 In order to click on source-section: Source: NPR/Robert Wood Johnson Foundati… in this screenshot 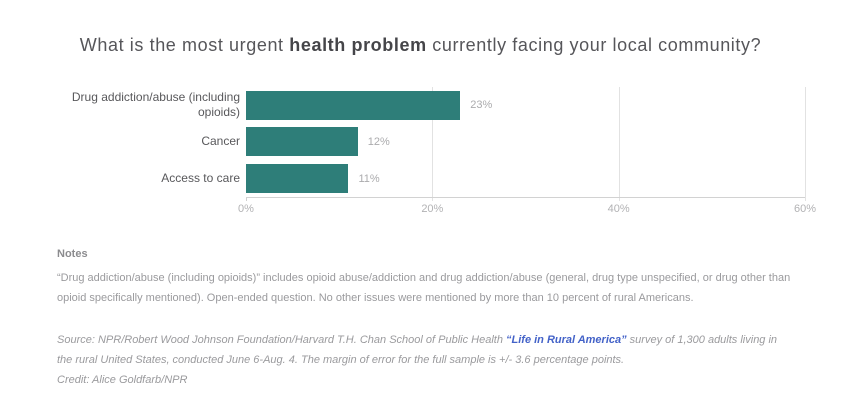, I will do `click(425, 360)`.